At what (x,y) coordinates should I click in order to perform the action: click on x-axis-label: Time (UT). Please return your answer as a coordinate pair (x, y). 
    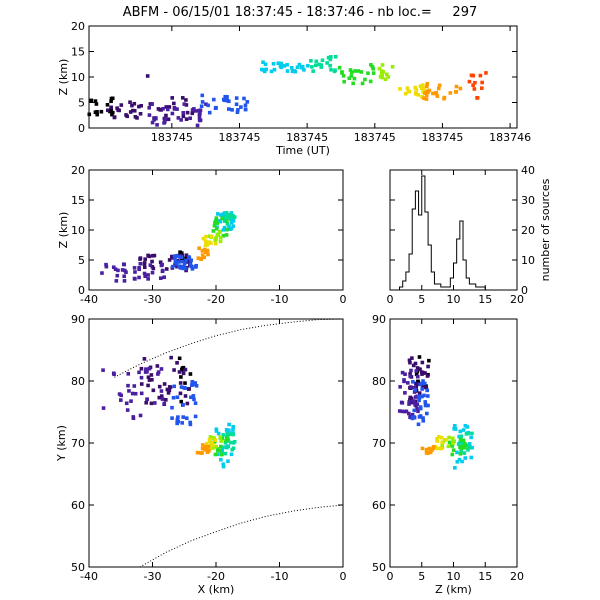
    Looking at the image, I should click on (302, 150).